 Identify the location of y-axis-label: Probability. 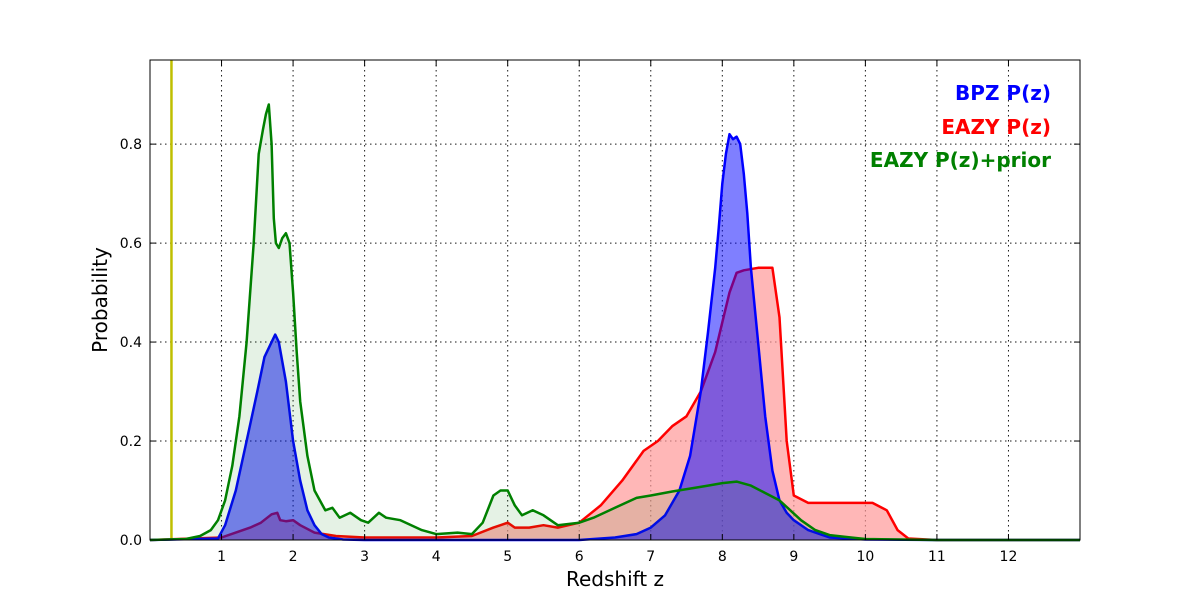
(100, 300).